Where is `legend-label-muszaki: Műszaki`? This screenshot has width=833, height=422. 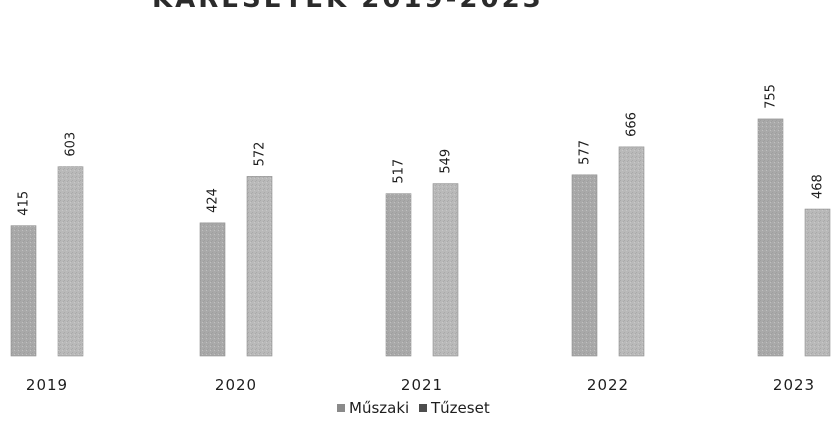
legend-label-muszaki: Műszaki is located at coordinates (379, 408).